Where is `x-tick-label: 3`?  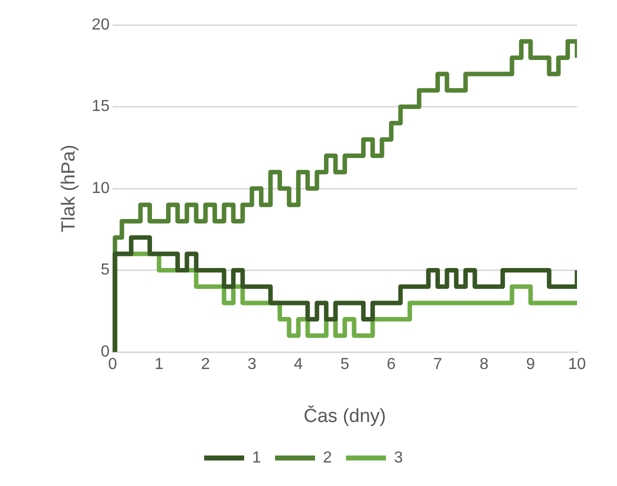 x-tick-label: 3 is located at coordinates (251, 365).